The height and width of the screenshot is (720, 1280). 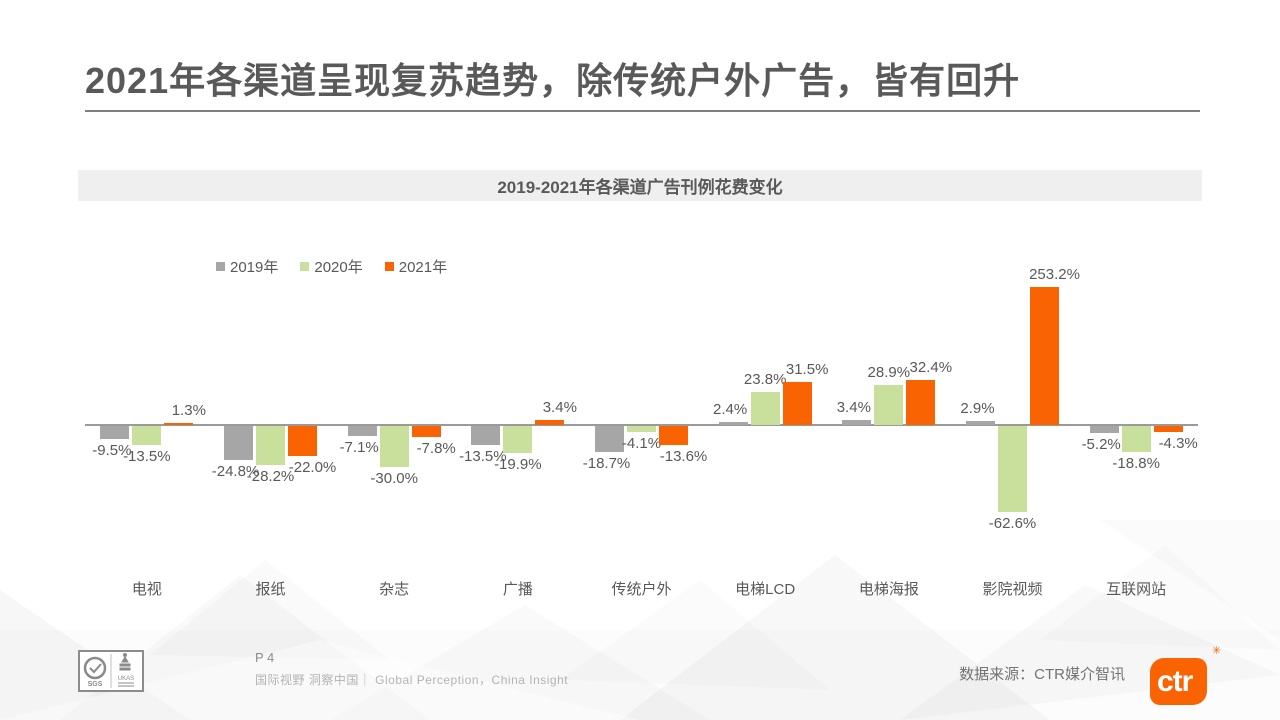 What do you see at coordinates (270, 476) in the screenshot?
I see `bar-value-label: -28.2%` at bounding box center [270, 476].